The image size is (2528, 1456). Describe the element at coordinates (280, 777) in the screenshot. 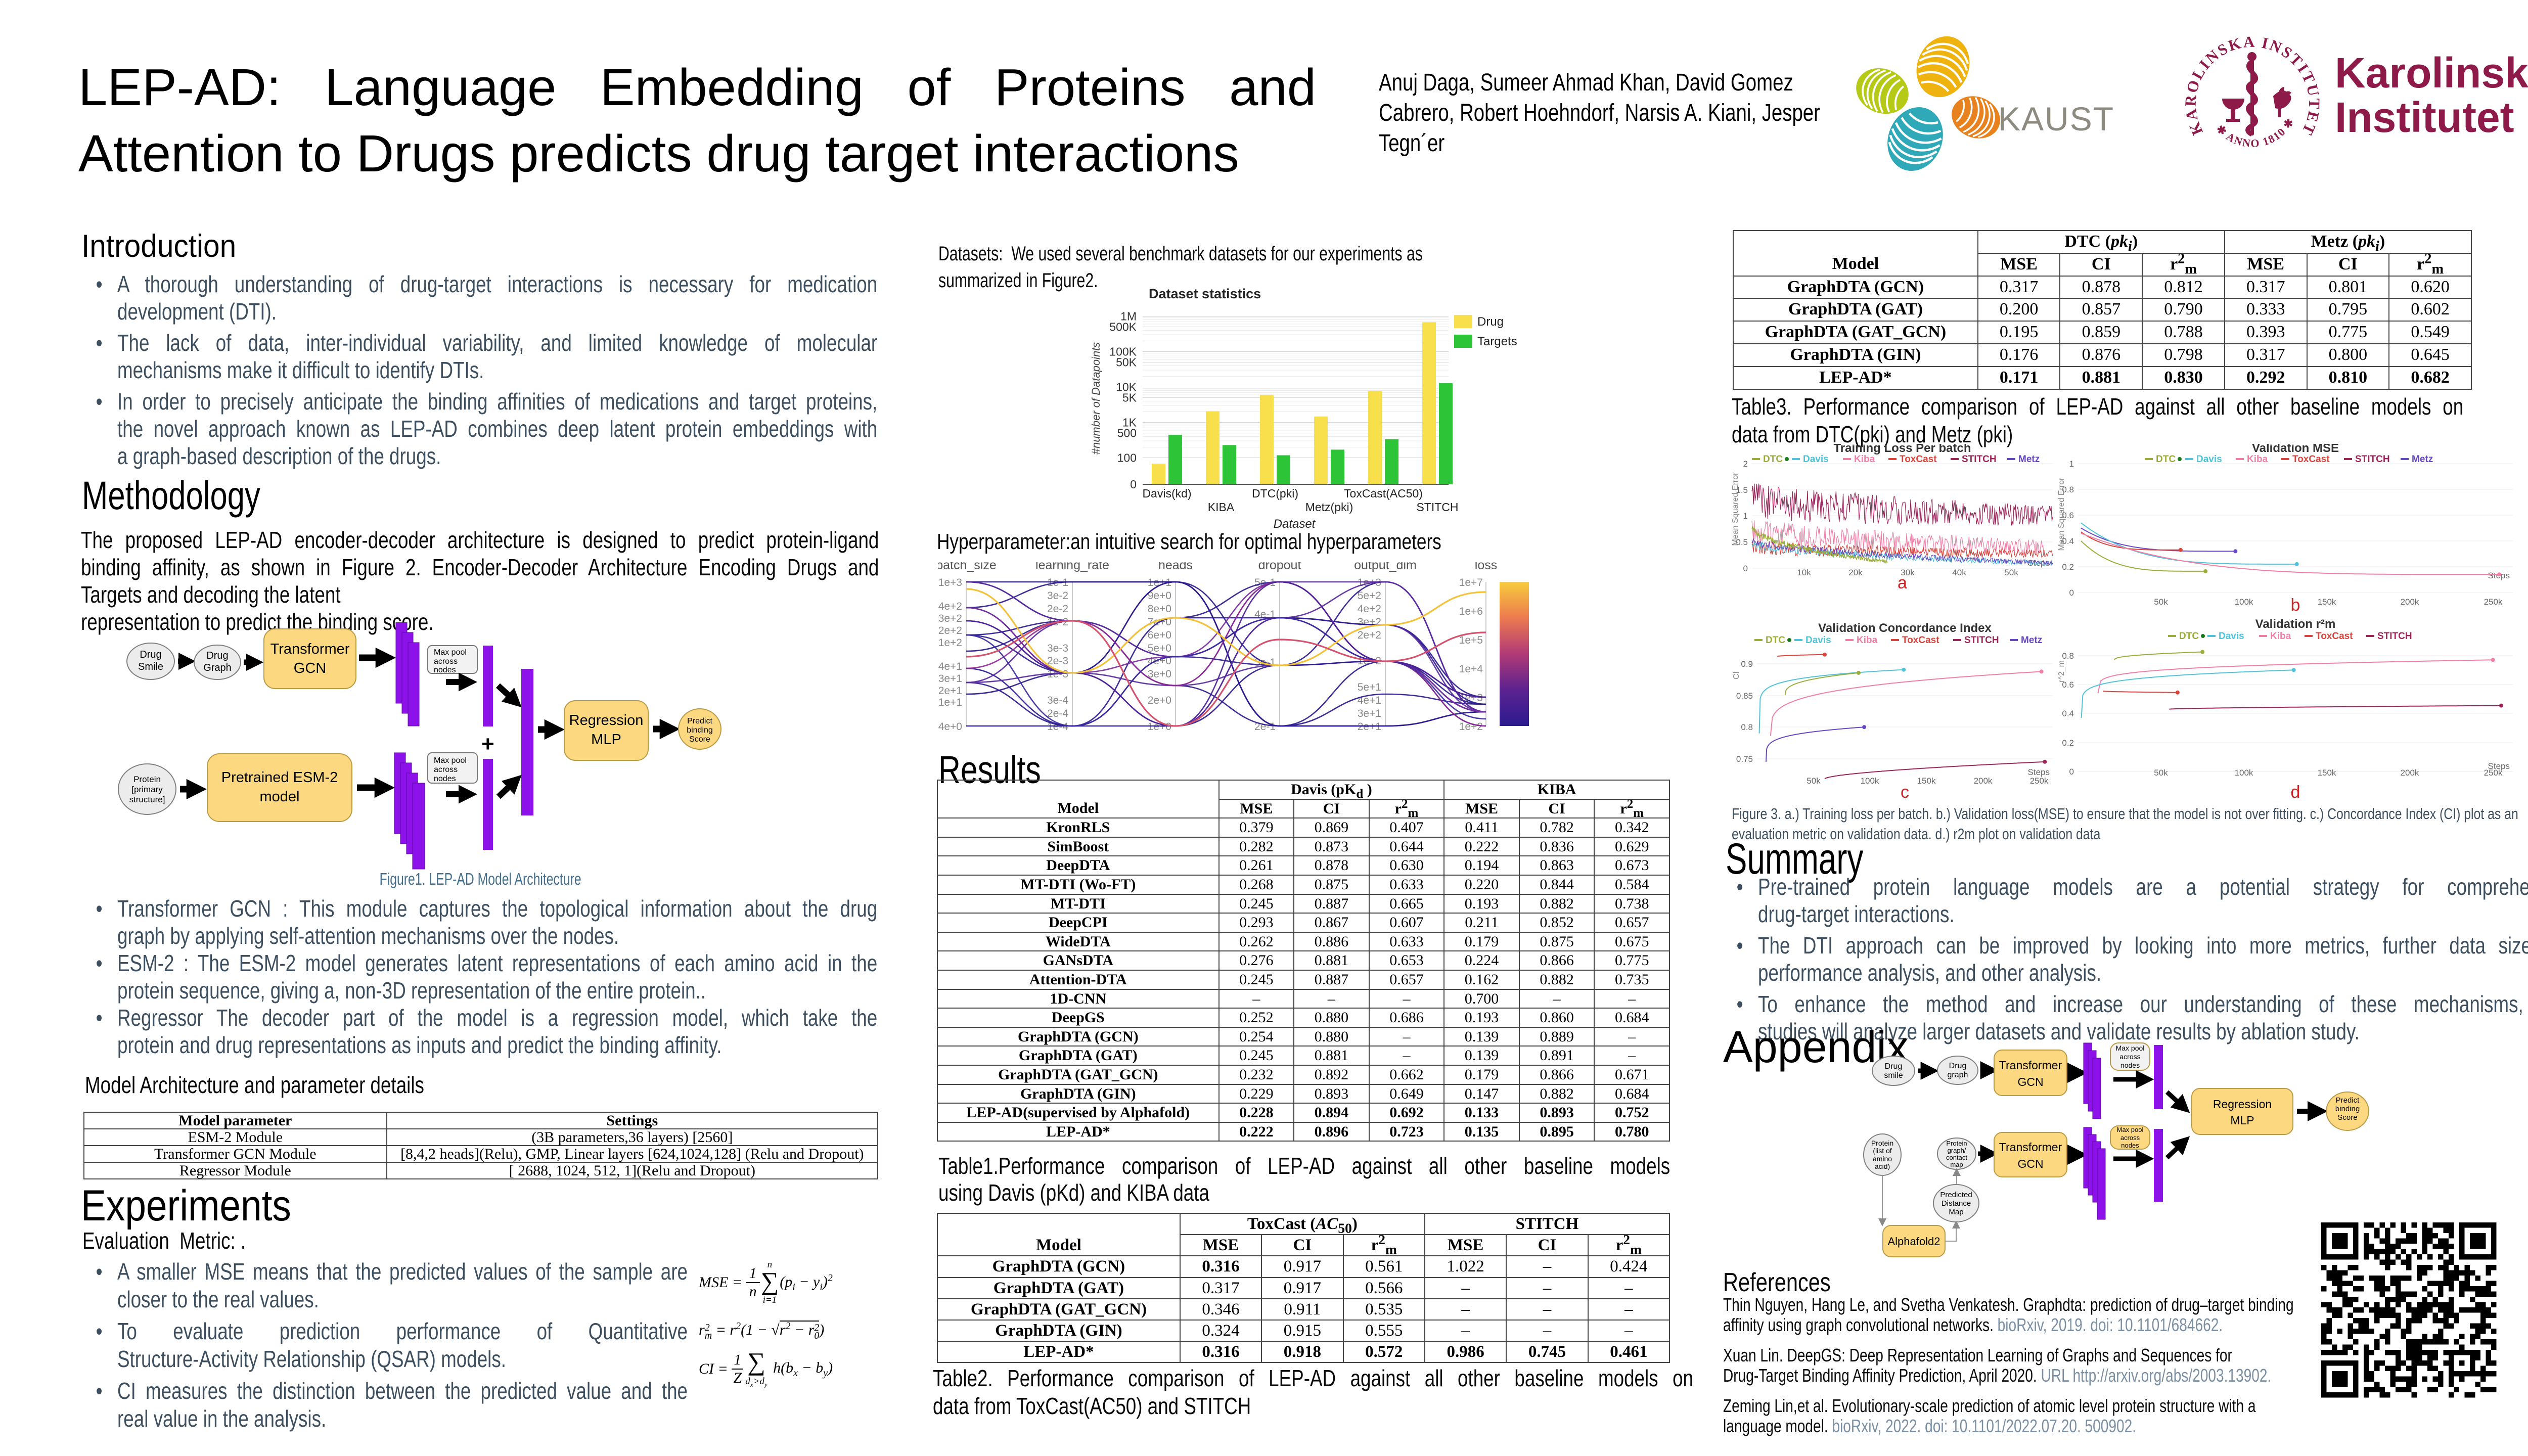

I see `svg-text: Pretrained ESM-2` at that location.